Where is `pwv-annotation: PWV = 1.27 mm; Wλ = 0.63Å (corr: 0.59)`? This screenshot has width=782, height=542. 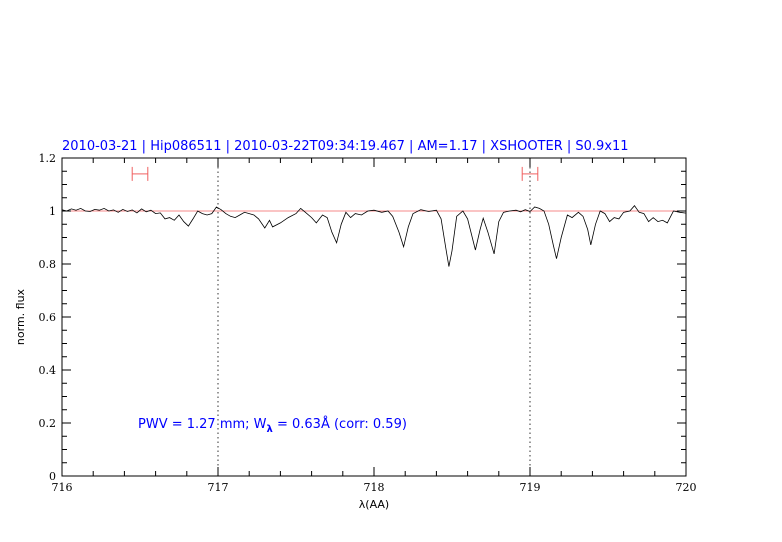
pwv-annotation: PWV = 1.27 mm; Wλ = 0.63Å (corr: 0.59) is located at coordinates (272, 425).